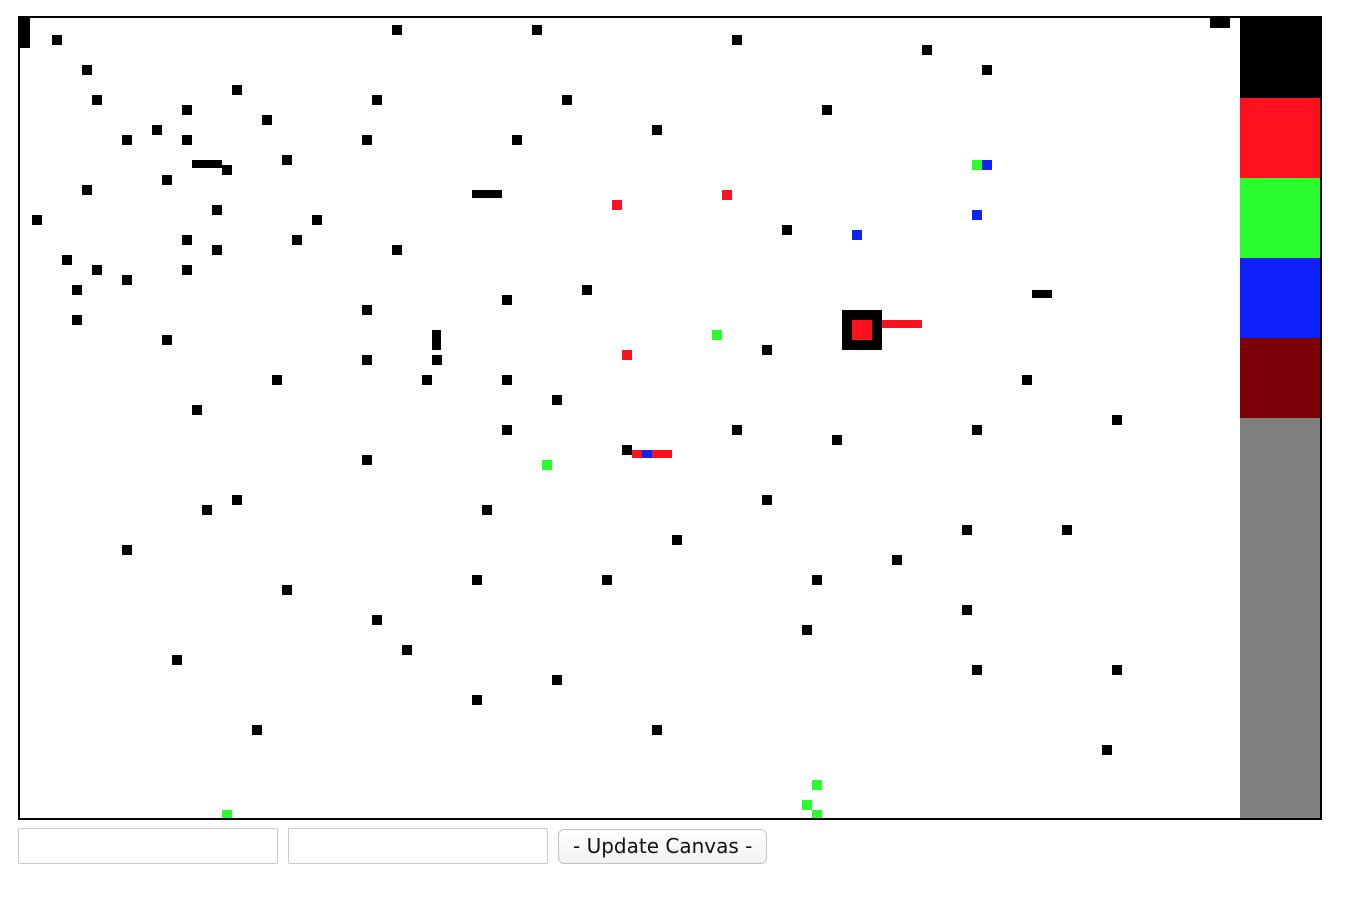 This screenshot has height=918, width=1354. Describe the element at coordinates (1280, 618) in the screenshot. I see `palette-swatch-gray` at that location.